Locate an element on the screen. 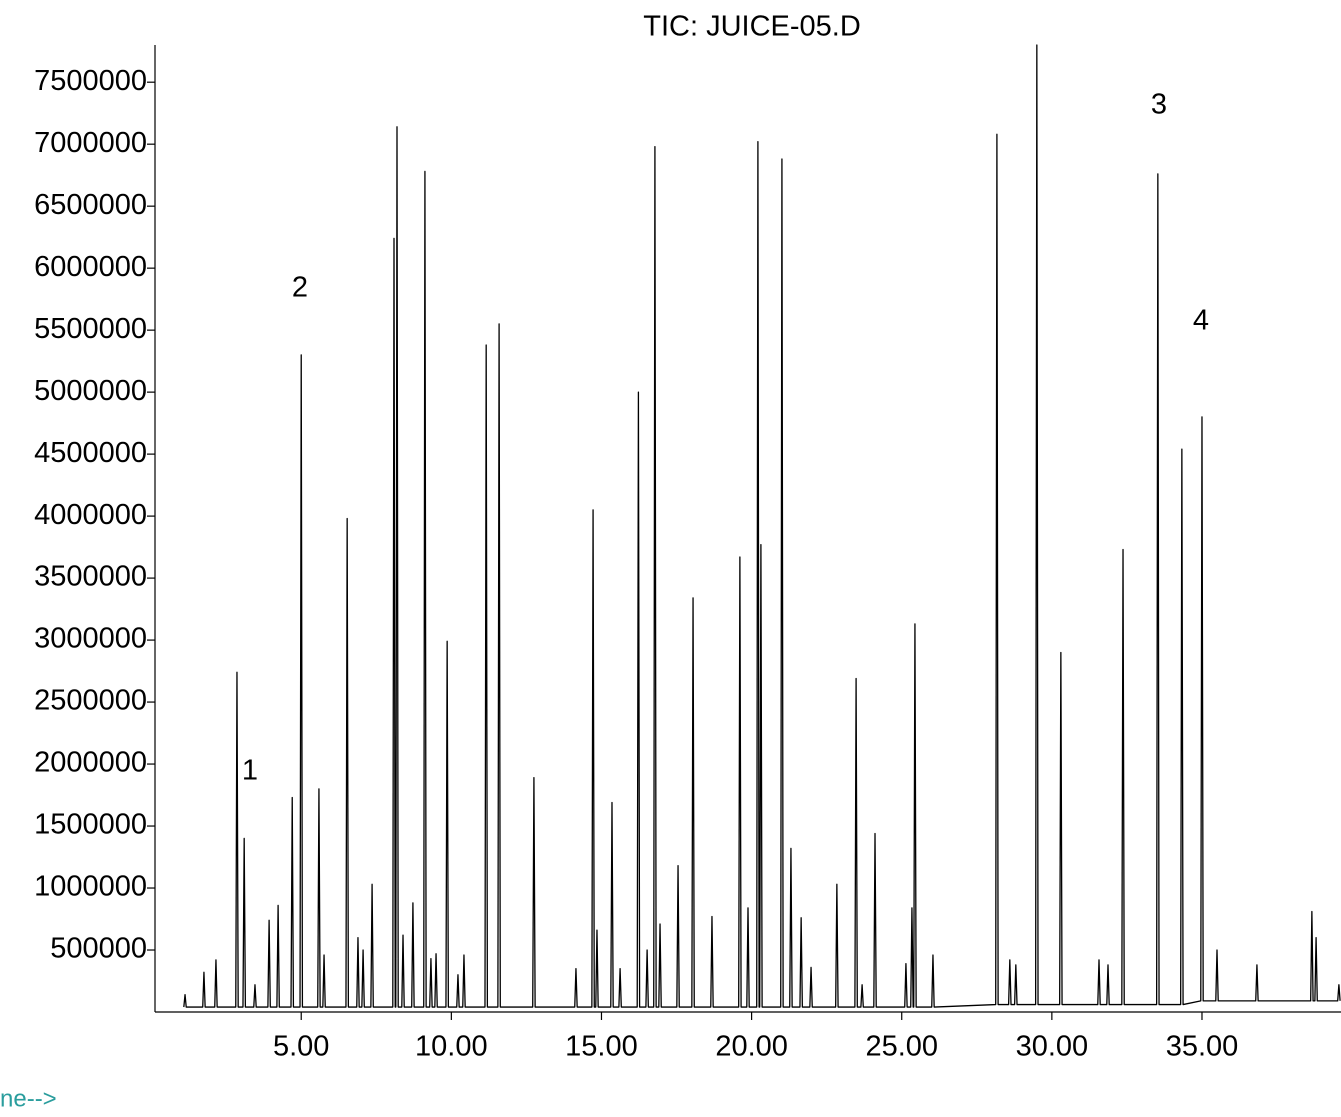 The width and height of the screenshot is (1341, 1117). y-tick-label: 4000000 is located at coordinates (90, 515).